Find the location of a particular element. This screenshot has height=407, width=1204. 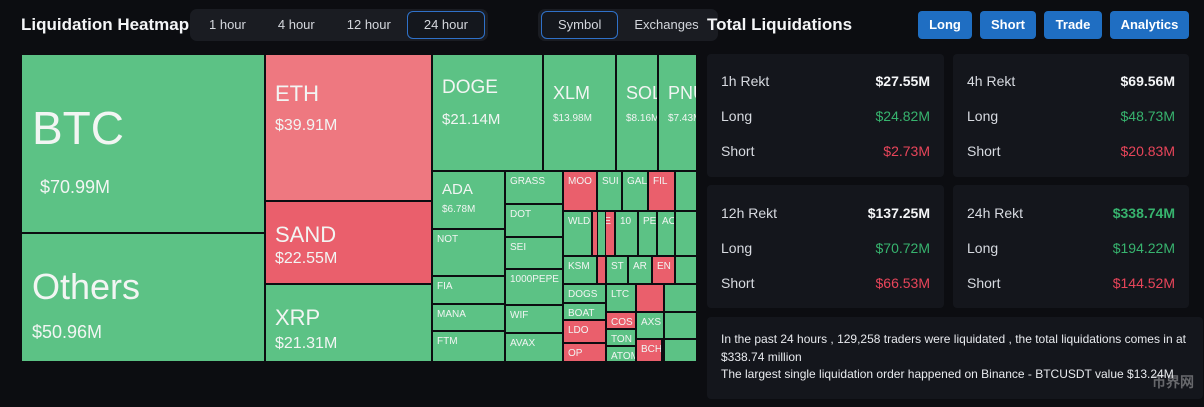

tile-ksm: KSM is located at coordinates (580, 270).